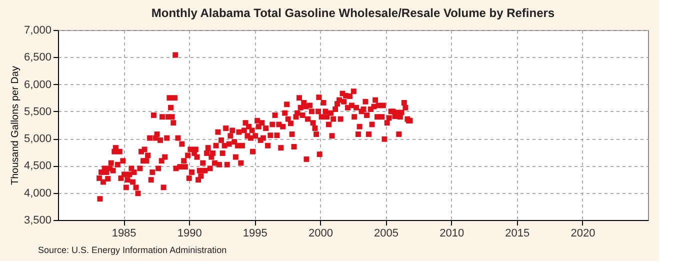  Describe the element at coordinates (353, 13) in the screenshot. I see `chart-title: Monthly Alabama Total Gasoline Wholesale/Resale Volume by Refiners` at that location.